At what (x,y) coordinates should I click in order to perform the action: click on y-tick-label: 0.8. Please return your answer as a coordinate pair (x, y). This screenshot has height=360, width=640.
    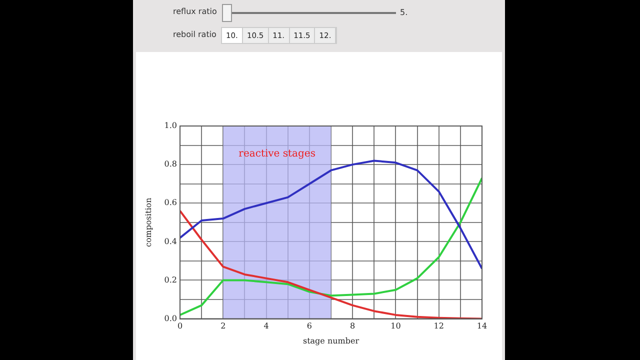
    Looking at the image, I should click on (170, 164).